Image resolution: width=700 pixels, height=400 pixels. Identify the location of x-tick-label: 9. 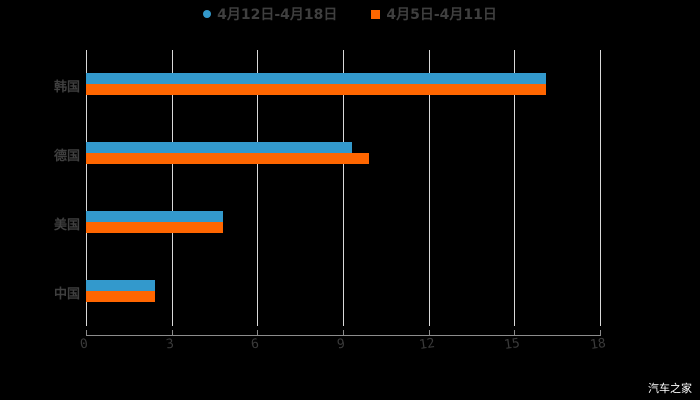
(341, 344).